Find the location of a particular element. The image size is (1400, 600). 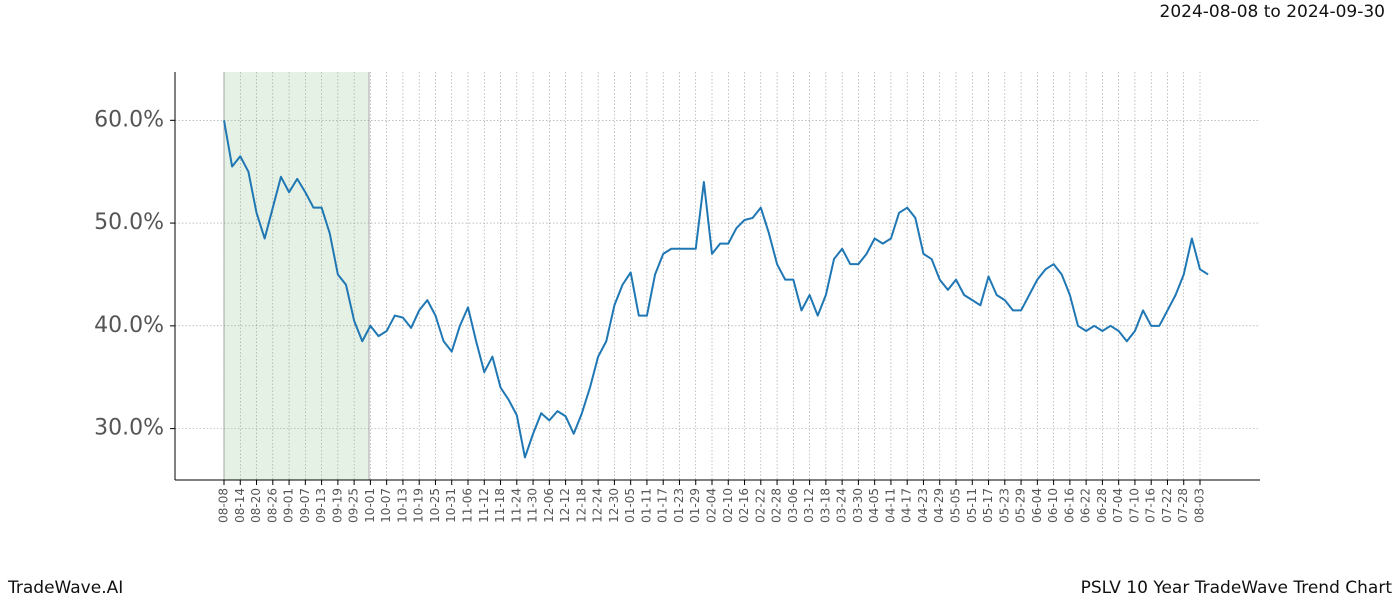

x-tick-label: 08-14 is located at coordinates (240, 505).